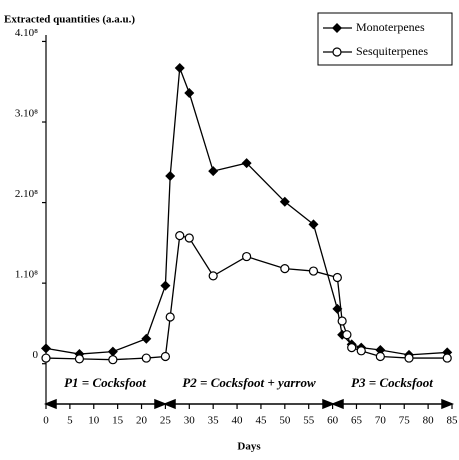  Describe the element at coordinates (333, 421) in the screenshot. I see `x-tick-label: 60` at that location.